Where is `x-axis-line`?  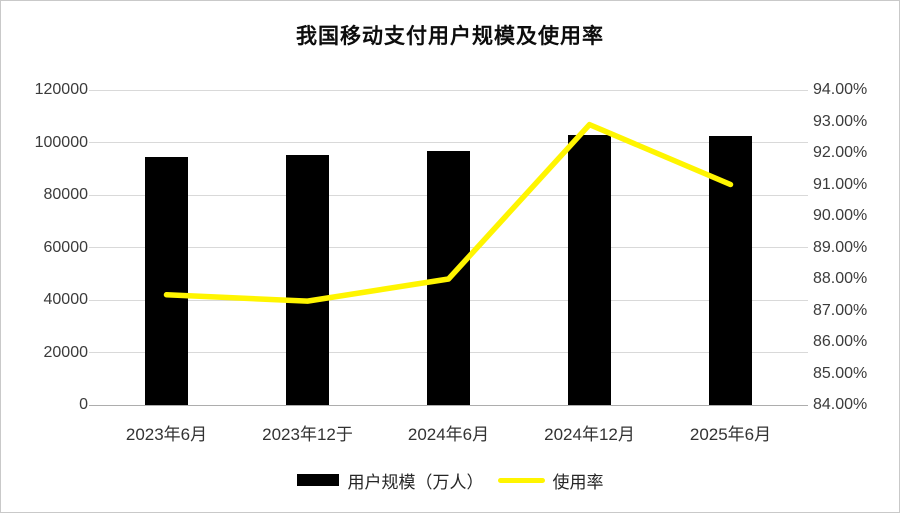 x-axis-line is located at coordinates (448, 405).